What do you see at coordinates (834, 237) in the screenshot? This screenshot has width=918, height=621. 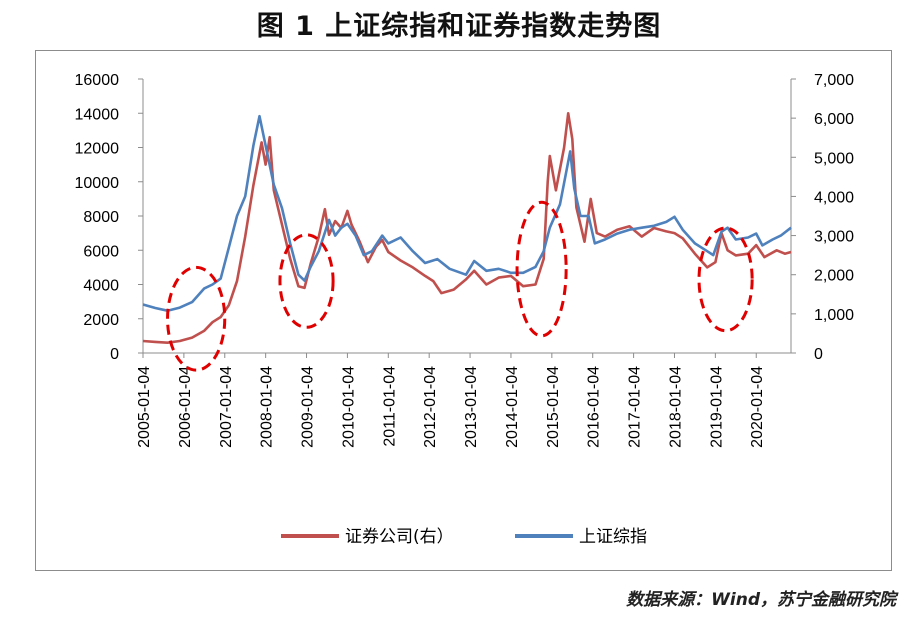 I see `right-tick-label: 3,000` at bounding box center [834, 237].